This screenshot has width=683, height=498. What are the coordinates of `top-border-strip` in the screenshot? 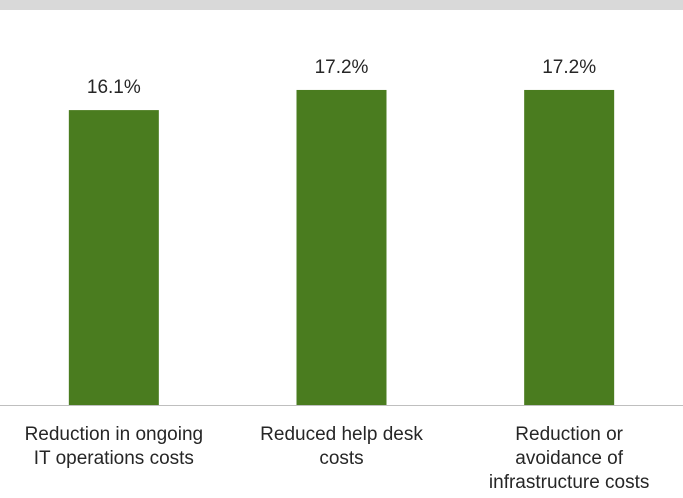 It's located at (341, 5).